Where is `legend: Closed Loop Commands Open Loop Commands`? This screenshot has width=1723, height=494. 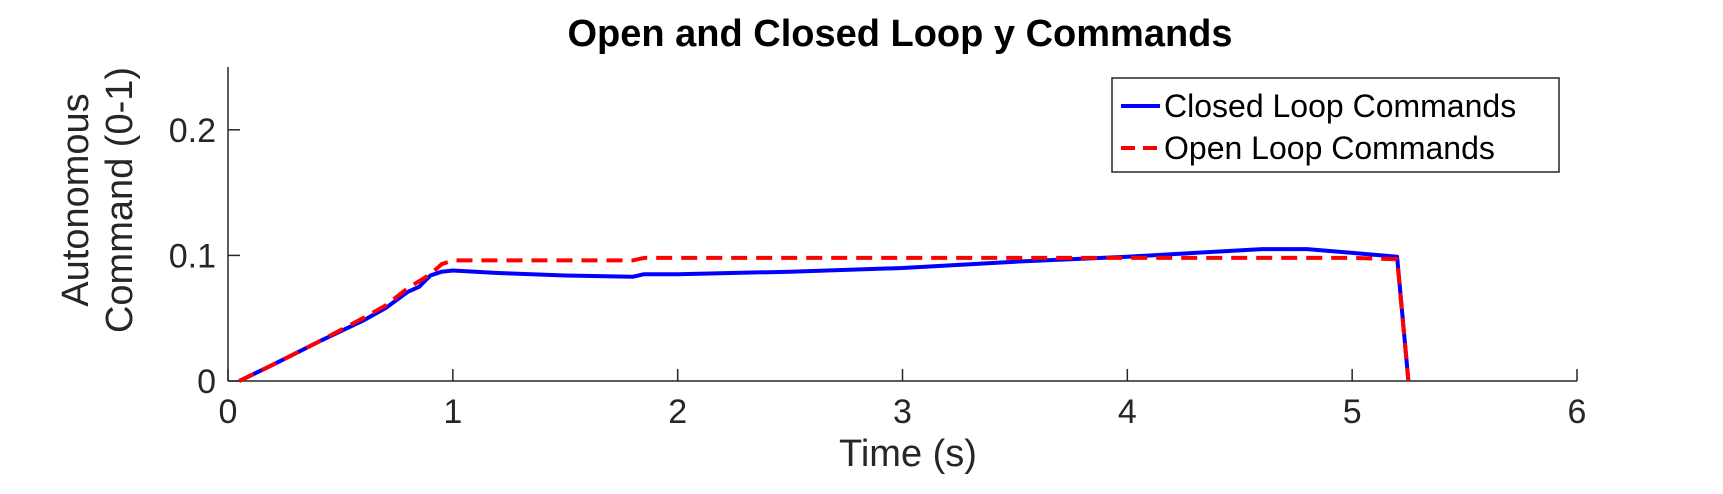
legend: Closed Loop Commands Open Loop Commands is located at coordinates (1335, 125).